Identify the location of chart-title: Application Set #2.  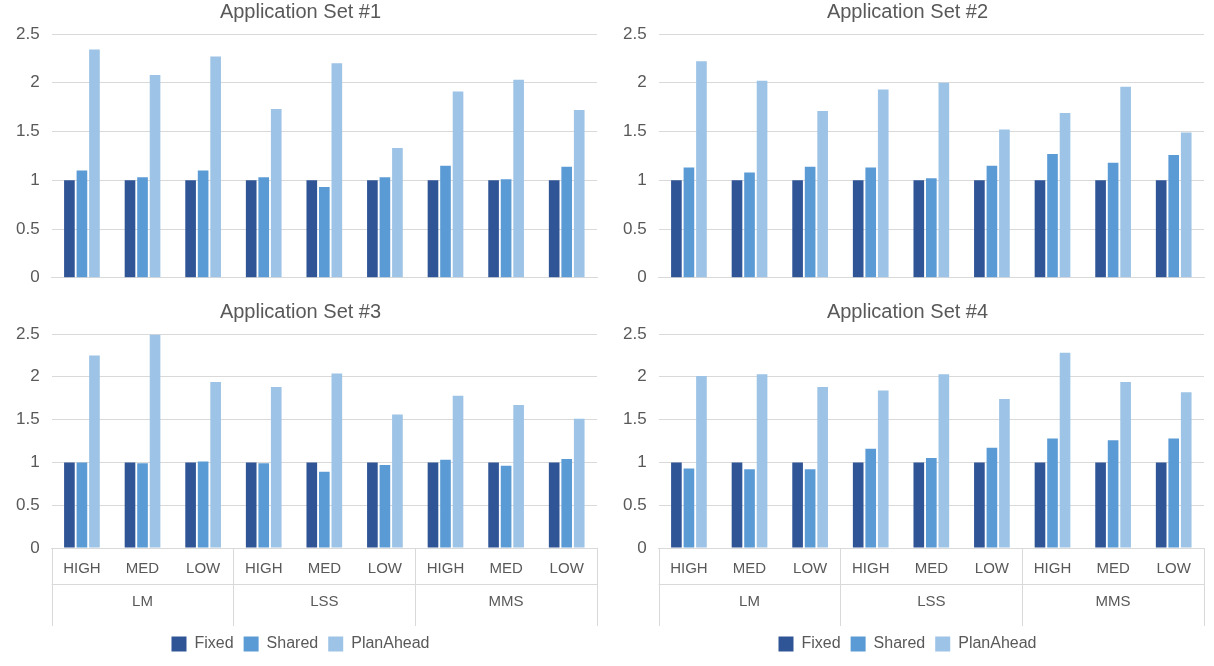
(907, 11).